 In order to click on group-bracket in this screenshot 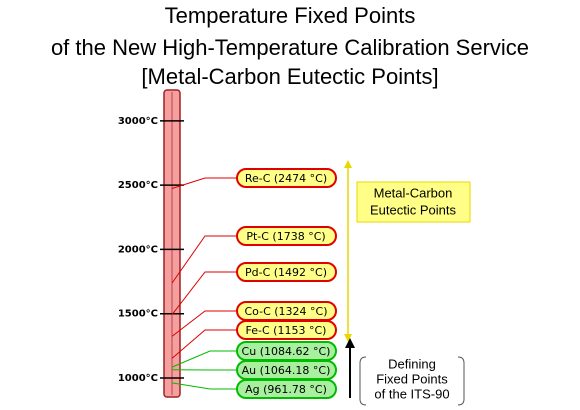, I will do `click(412, 381)`.